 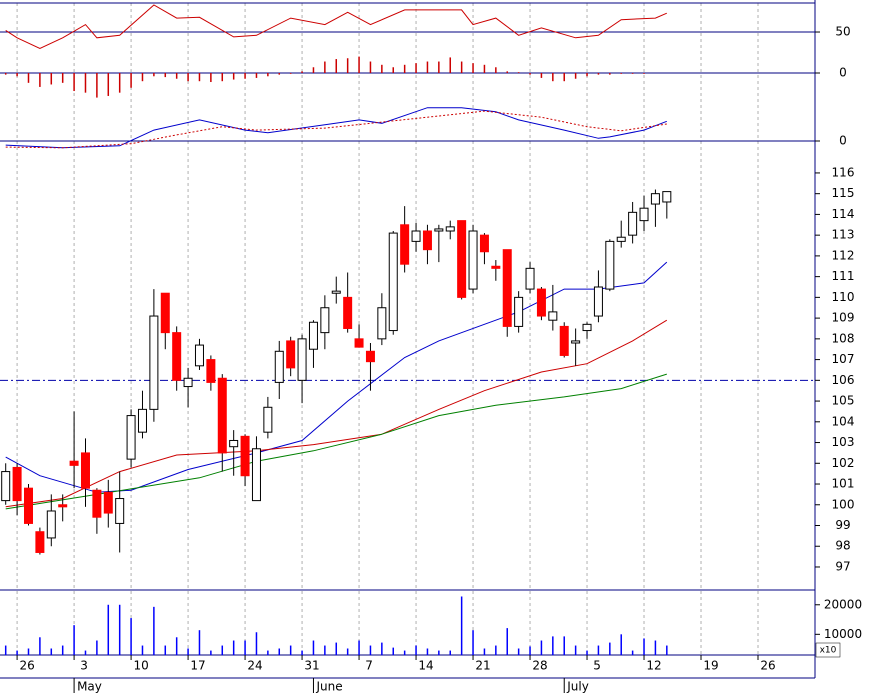 I want to click on x-tick-label: 26, so click(x=767, y=666).